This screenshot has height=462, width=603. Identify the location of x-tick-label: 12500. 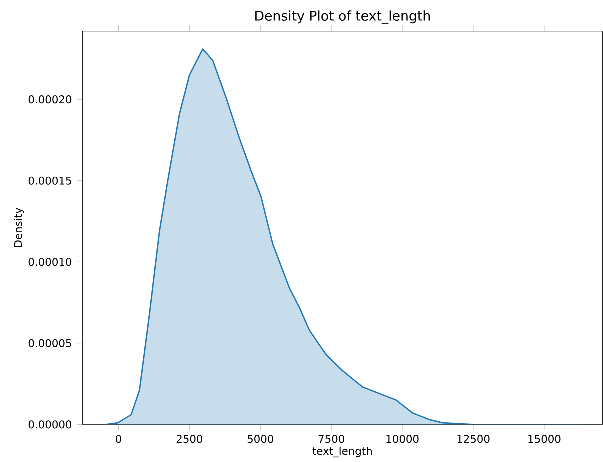
(474, 439).